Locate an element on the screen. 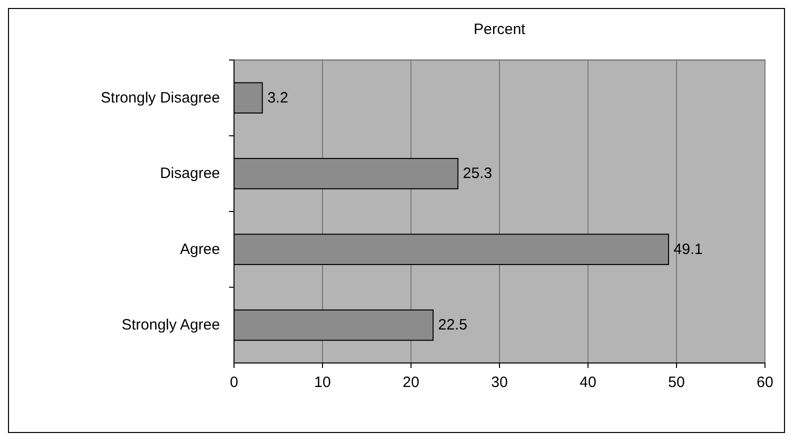 The height and width of the screenshot is (441, 793). chart-title: Percent is located at coordinates (500, 29).